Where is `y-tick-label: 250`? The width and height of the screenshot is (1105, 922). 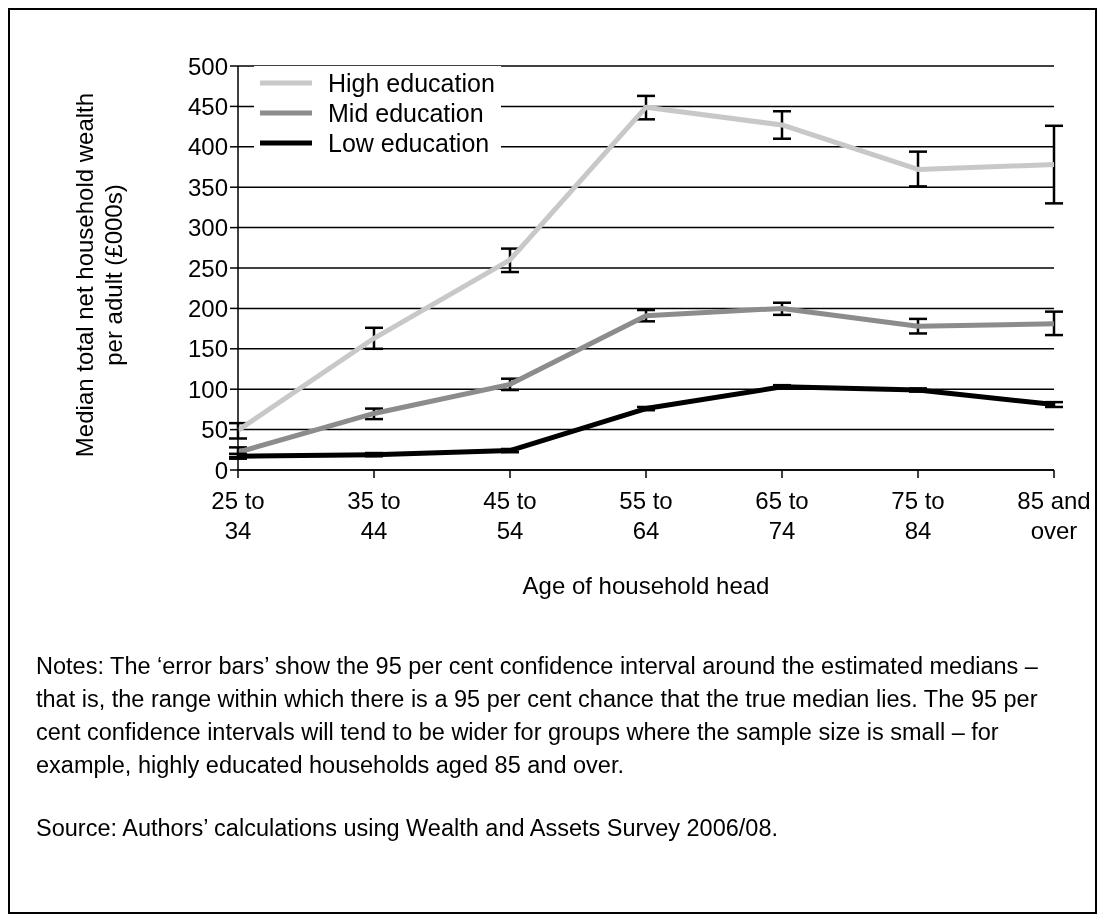
y-tick-label: 250 is located at coordinates (207, 268).